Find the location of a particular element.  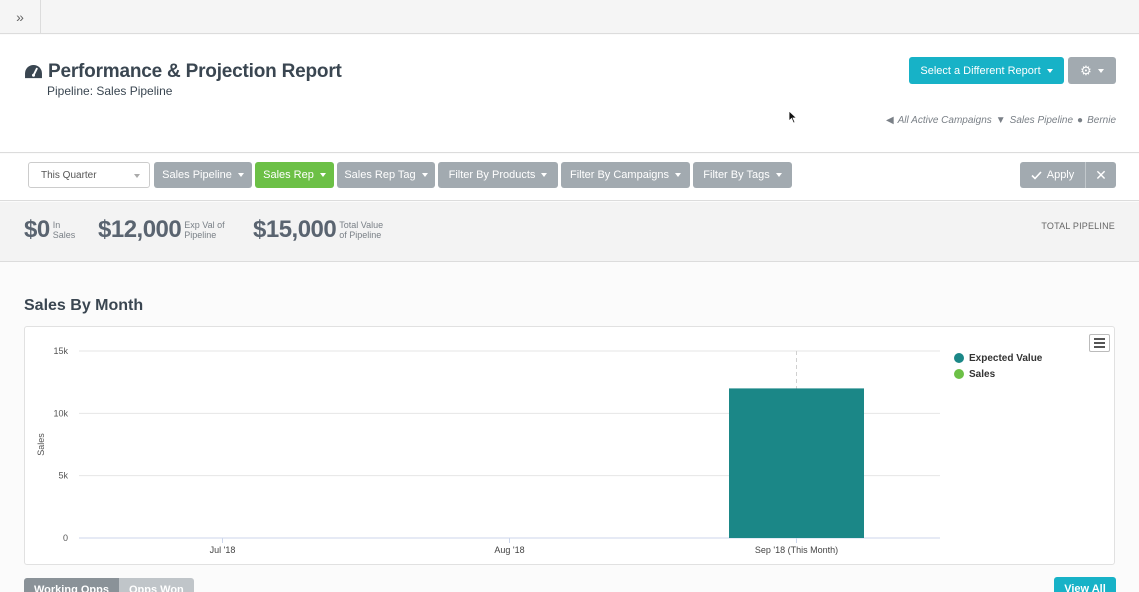

apply-label: Apply is located at coordinates (1060, 175).